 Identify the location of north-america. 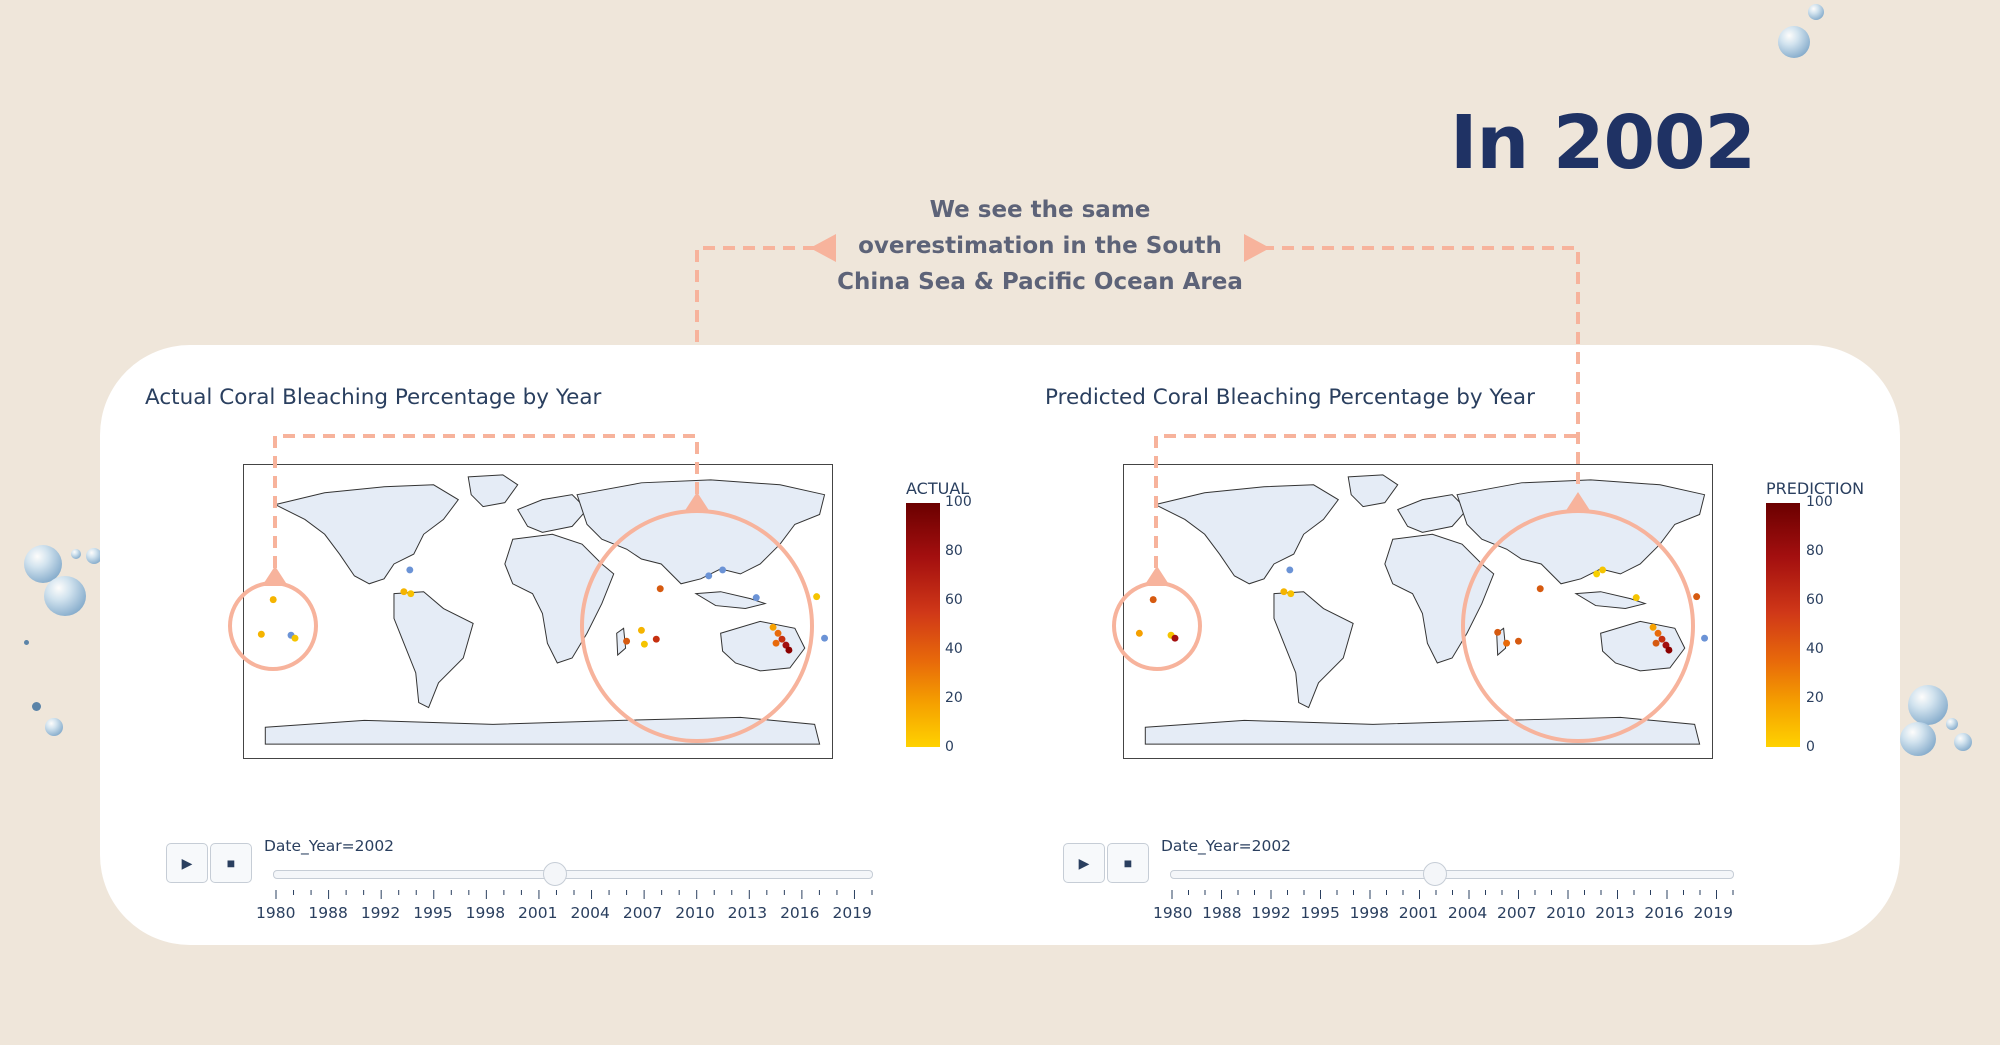
(1246, 534).